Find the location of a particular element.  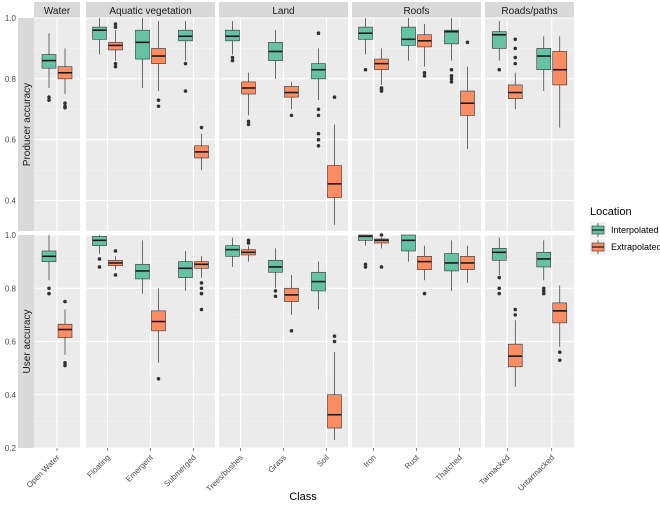

x-tick-thatched: Thatched is located at coordinates (449, 468).